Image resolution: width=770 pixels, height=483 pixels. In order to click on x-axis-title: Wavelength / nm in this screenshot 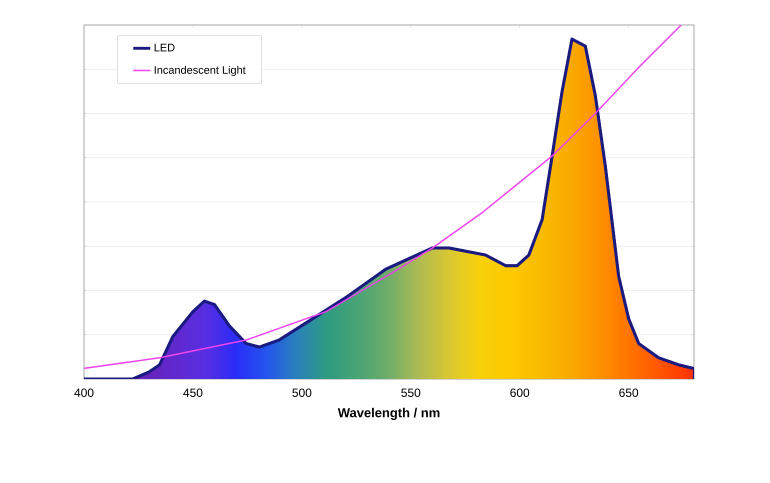, I will do `click(389, 414)`.